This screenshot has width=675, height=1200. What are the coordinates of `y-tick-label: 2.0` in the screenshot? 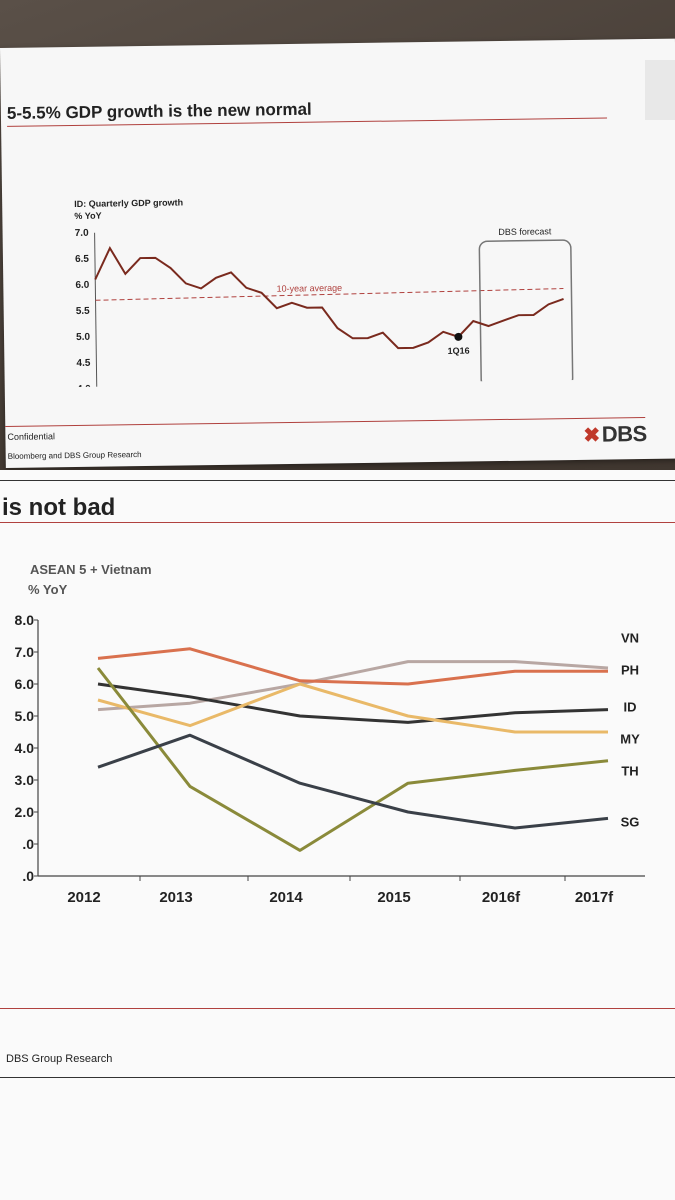 It's located at (25, 812).